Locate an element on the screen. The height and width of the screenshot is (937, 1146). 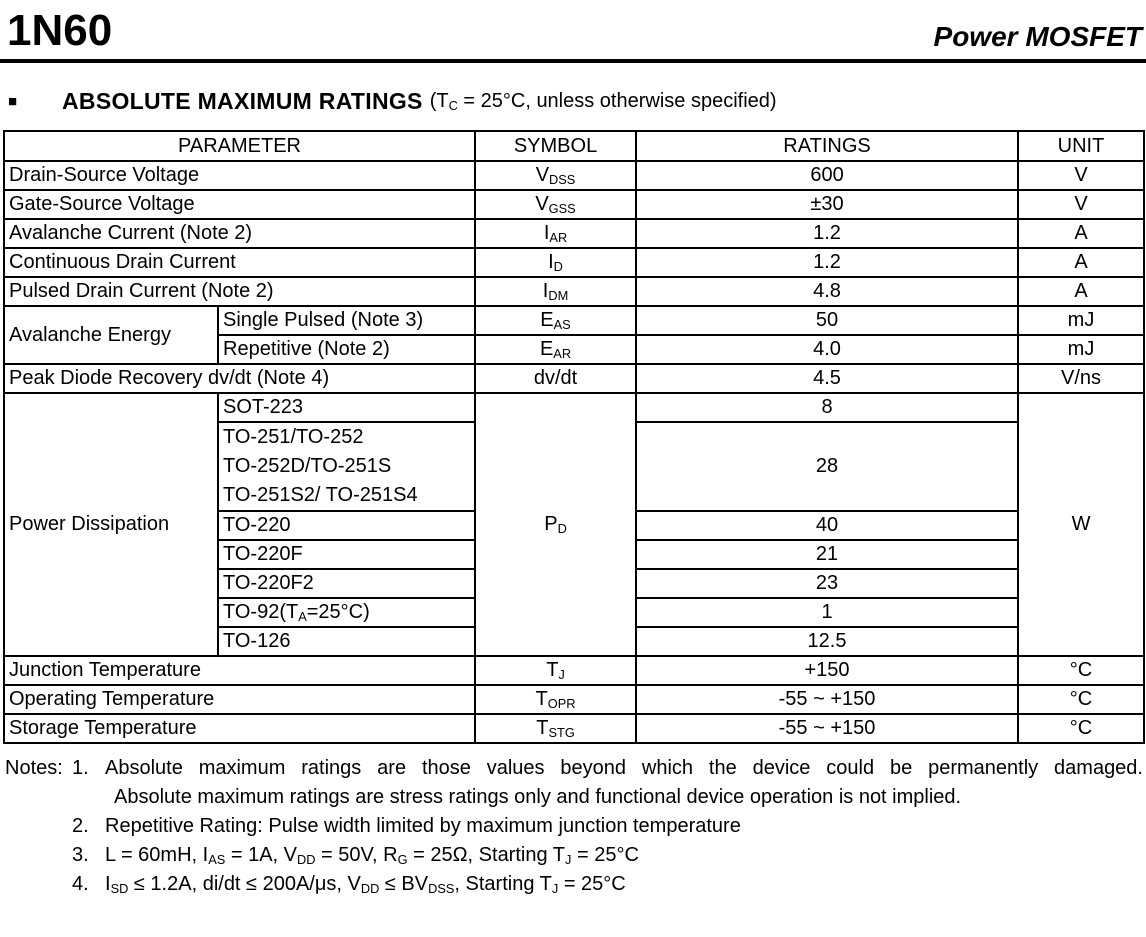
column-header-parameter: PARAMETER is located at coordinates (239, 146).